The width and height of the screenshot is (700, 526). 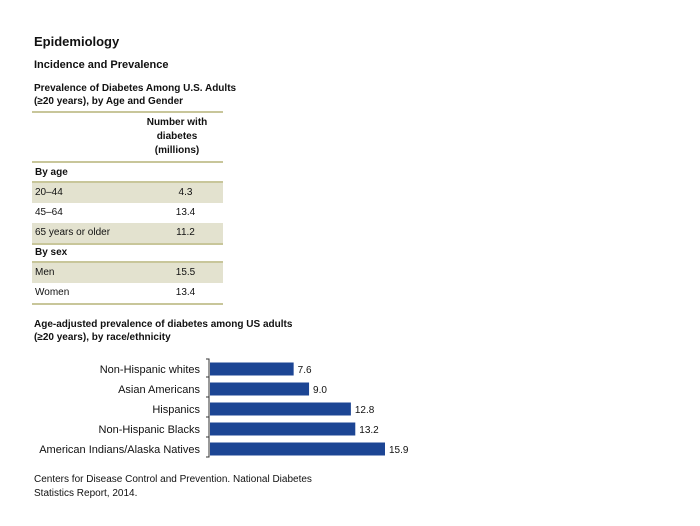 What do you see at coordinates (135, 88) in the screenshot?
I see `table-title-line1: Prevalence of Diabetes Among U.S. Adults` at bounding box center [135, 88].